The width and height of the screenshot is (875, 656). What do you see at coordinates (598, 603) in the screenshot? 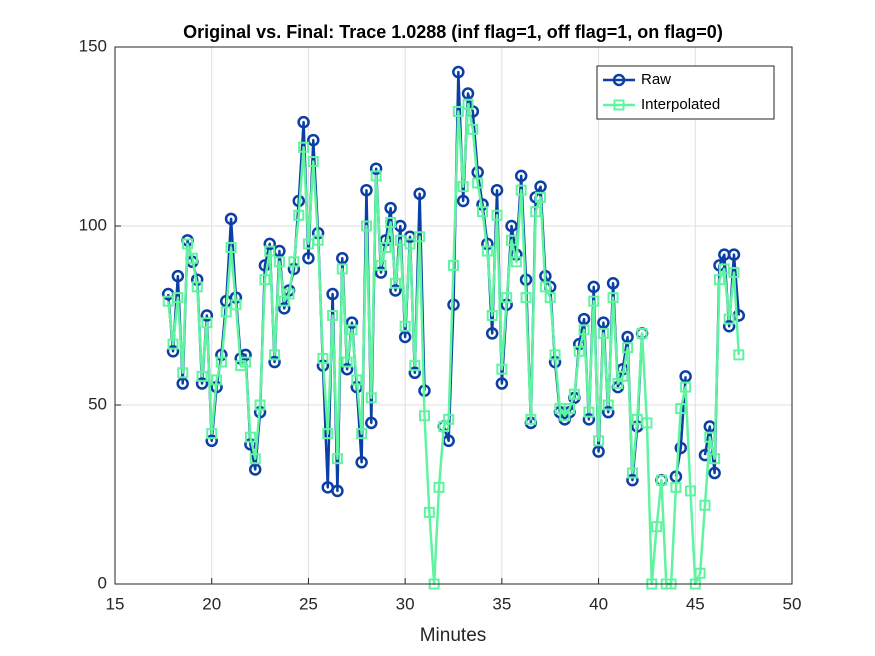
I see `x-tick-label: 40` at bounding box center [598, 603].